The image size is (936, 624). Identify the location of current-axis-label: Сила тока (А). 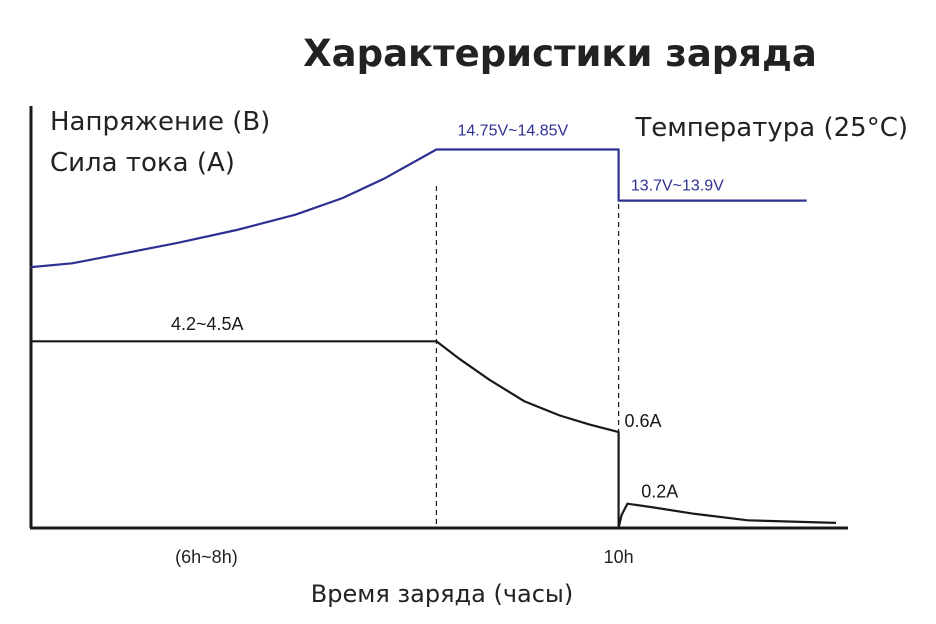
(142, 163).